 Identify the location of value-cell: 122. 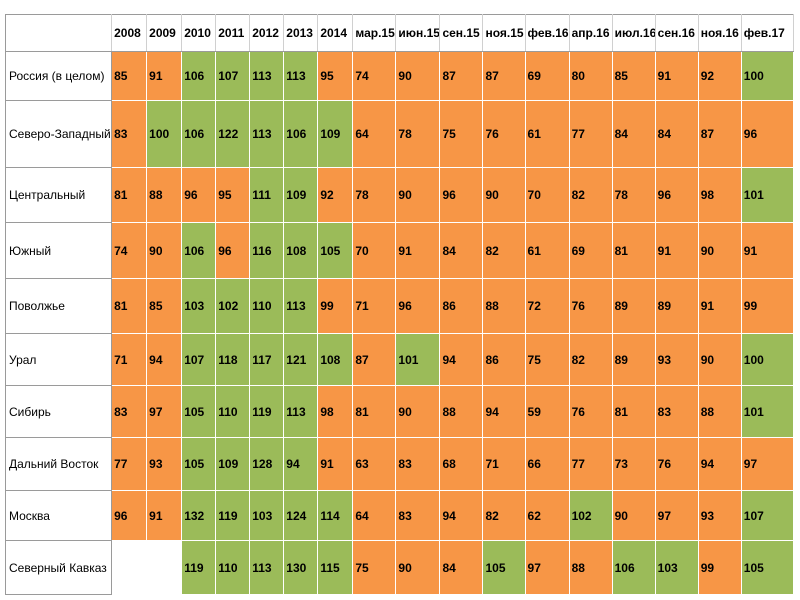
(233, 134).